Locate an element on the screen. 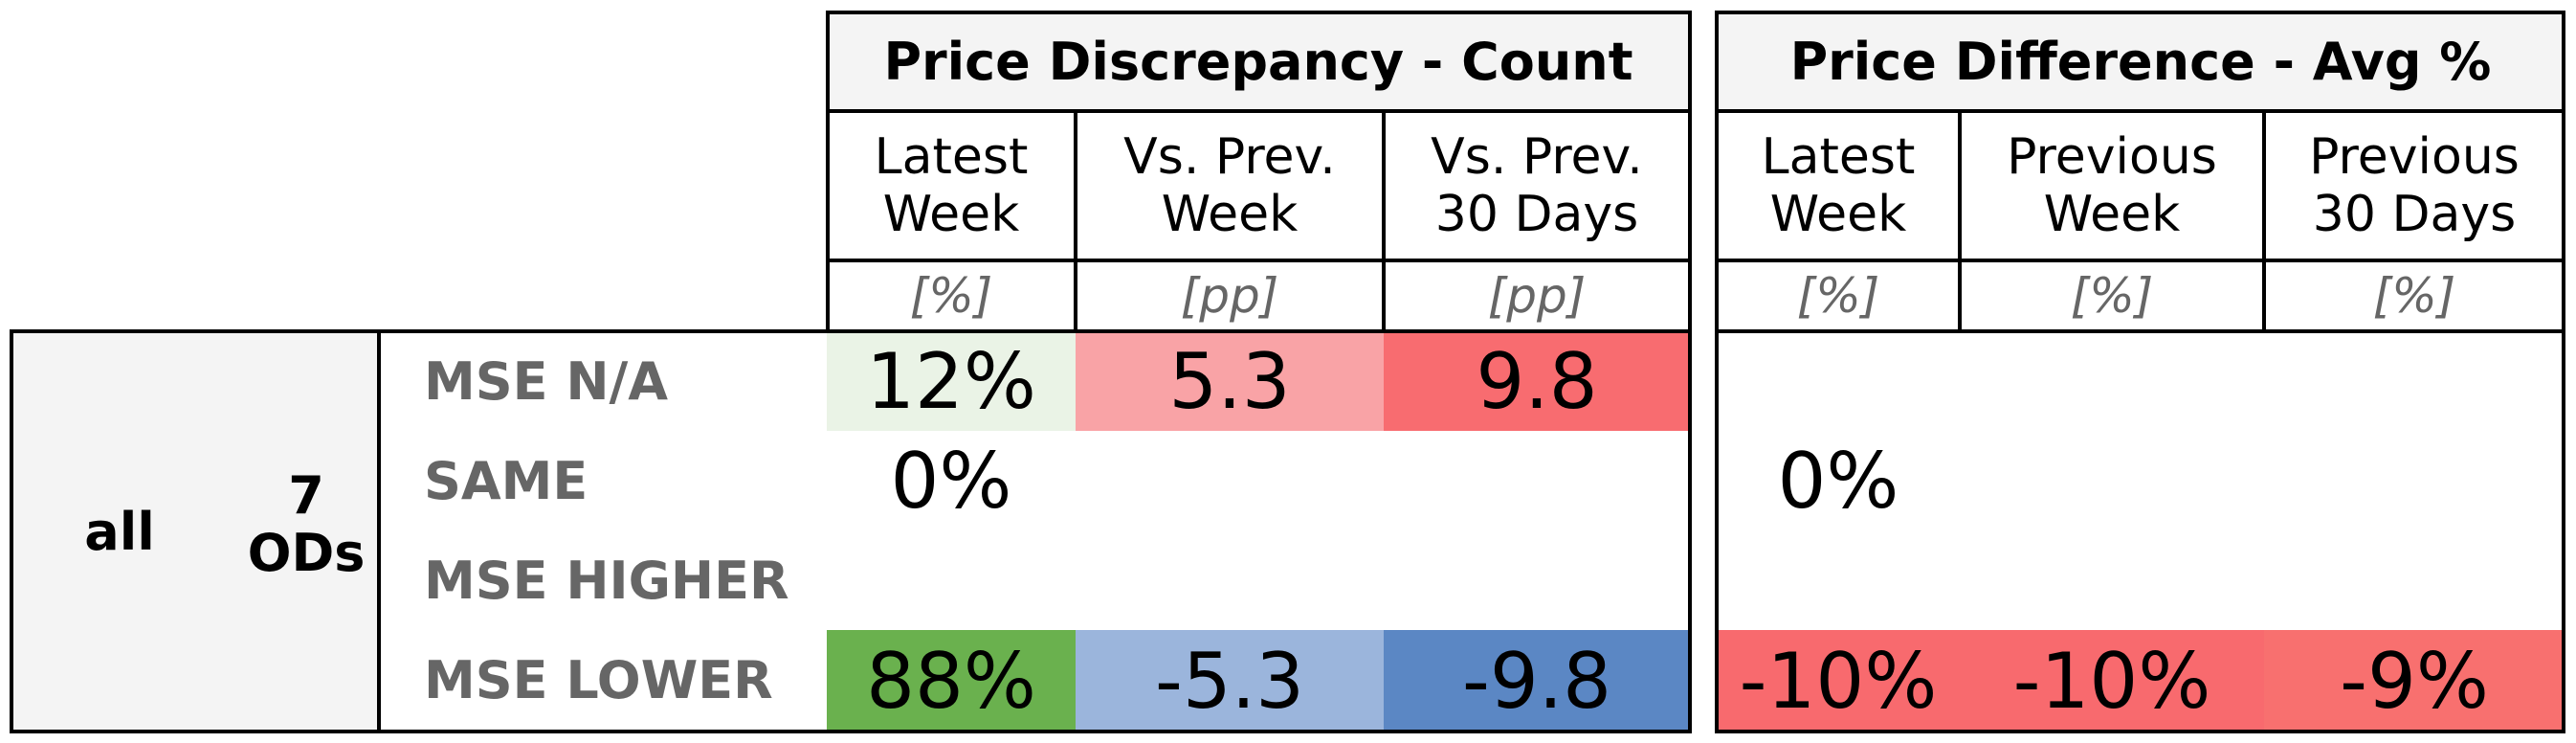 The image size is (2576, 743). body-border-top-right is located at coordinates (2140, 331).